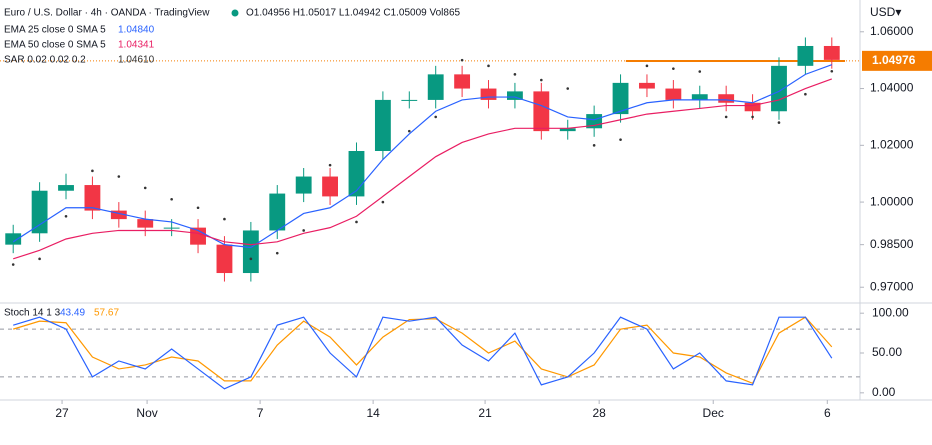 This screenshot has height=445, width=932. Describe the element at coordinates (136, 60) in the screenshot. I see `legend-value: 1.04610` at that location.